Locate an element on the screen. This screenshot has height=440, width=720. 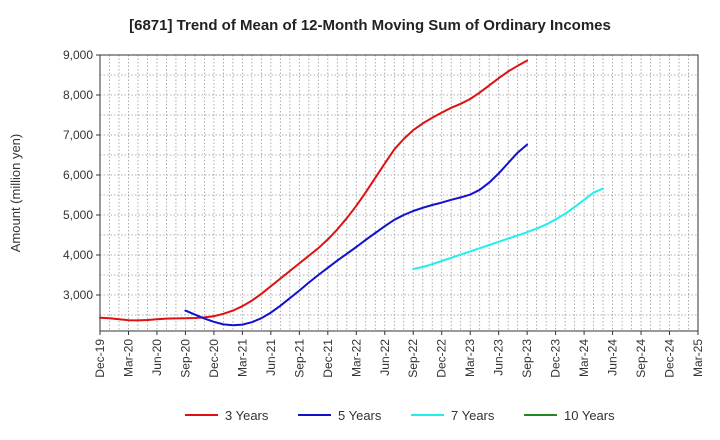
x-tick-label: Dec-19 is located at coordinates (100, 358).